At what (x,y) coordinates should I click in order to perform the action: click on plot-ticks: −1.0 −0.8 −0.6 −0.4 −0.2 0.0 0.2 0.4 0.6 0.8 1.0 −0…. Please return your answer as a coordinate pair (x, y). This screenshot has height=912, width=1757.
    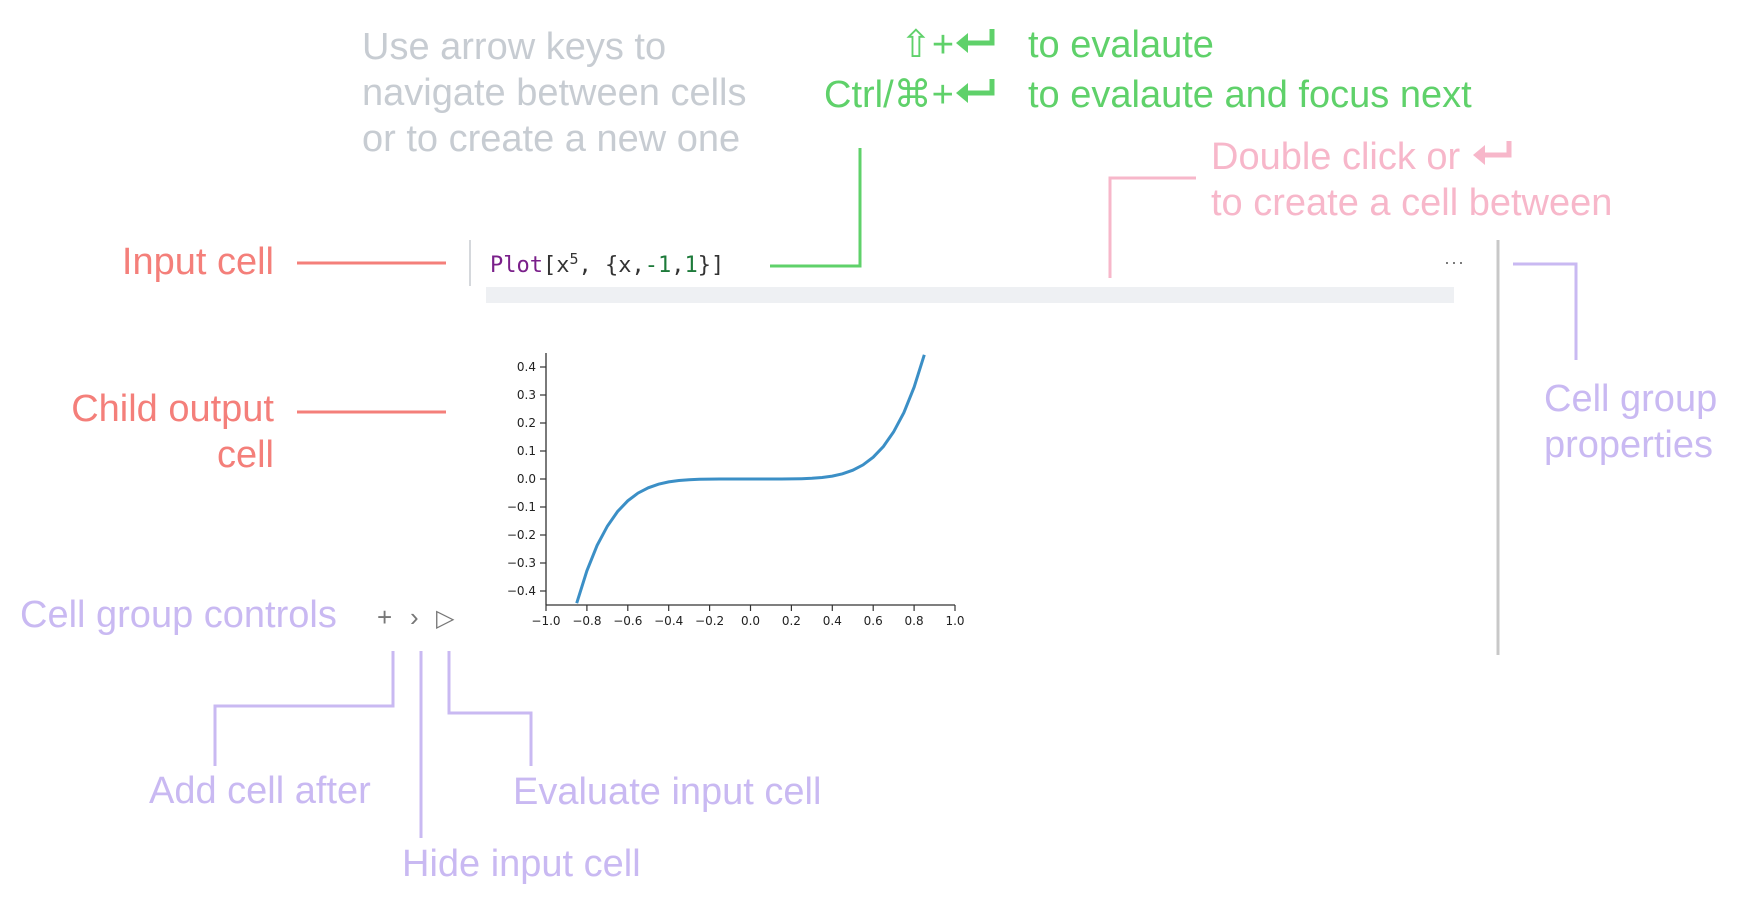
    Looking at the image, I should click on (736, 494).